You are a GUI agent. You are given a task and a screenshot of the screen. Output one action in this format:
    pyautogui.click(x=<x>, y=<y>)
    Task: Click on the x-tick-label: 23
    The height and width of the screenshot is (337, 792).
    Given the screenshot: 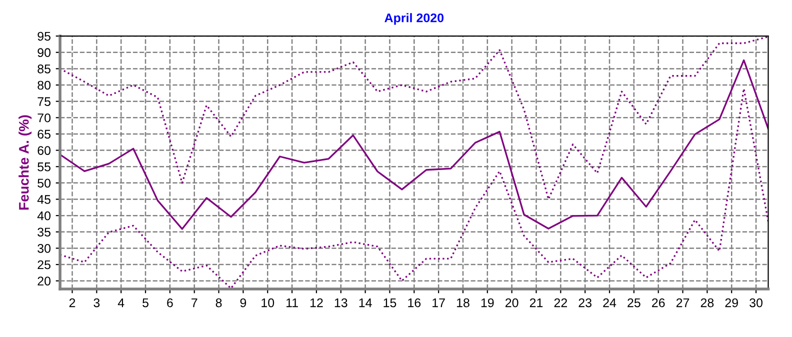 What is the action you would take?
    pyautogui.click(x=585, y=303)
    